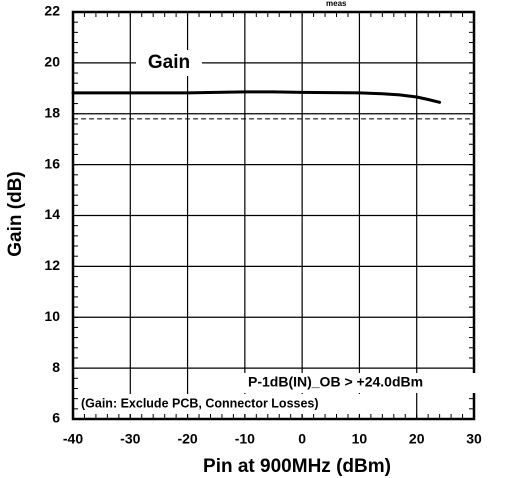  What do you see at coordinates (52, 112) in the screenshot?
I see `y-tick-label: 18` at bounding box center [52, 112].